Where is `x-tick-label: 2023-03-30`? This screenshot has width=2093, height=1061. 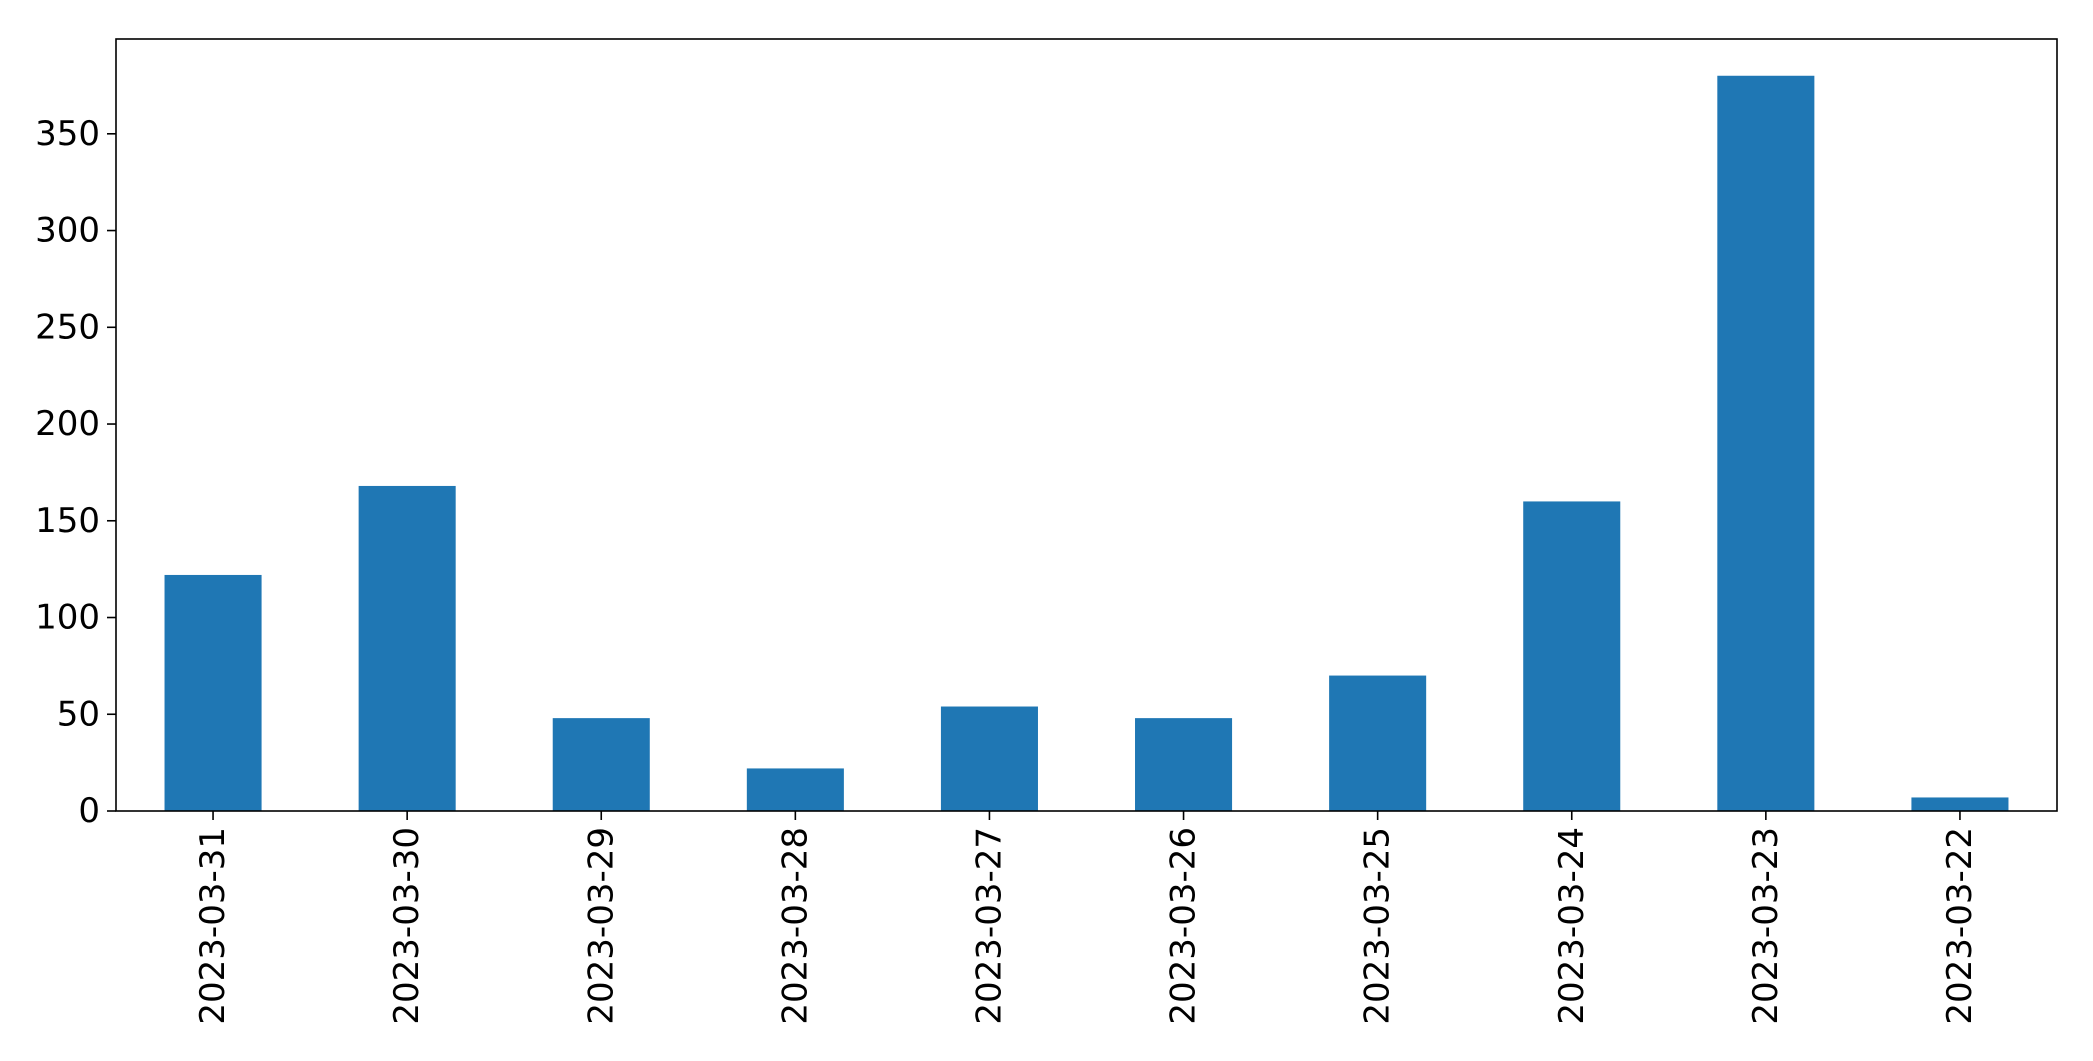 x-tick-label: 2023-03-30 is located at coordinates (407, 926).